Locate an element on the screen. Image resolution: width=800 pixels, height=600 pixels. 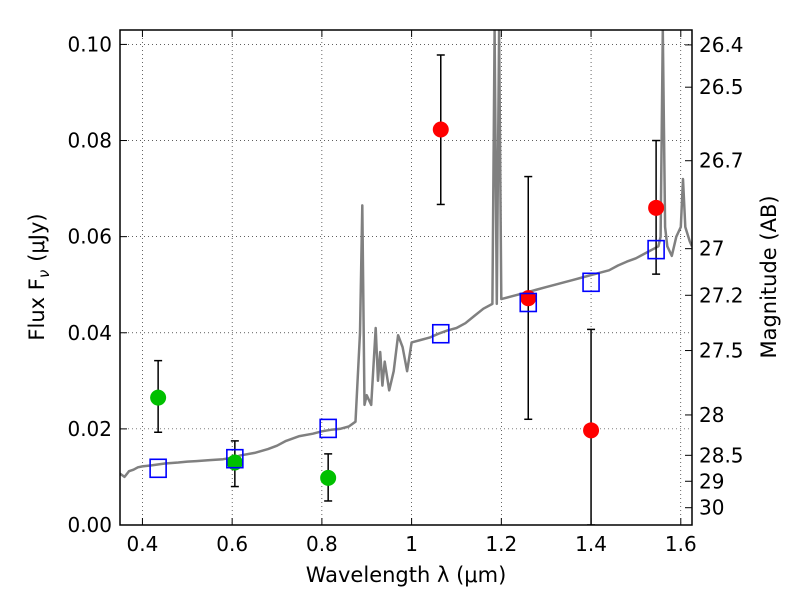
y-tick-label: 0.04 is located at coordinates (89, 333).